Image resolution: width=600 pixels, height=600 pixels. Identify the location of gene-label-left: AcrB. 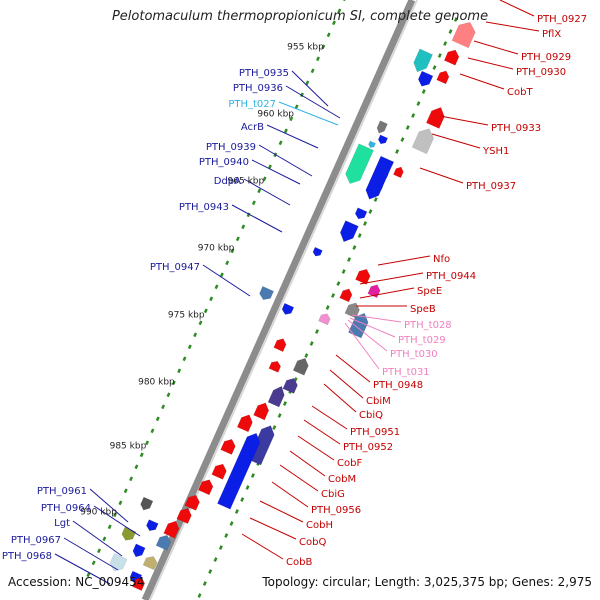
(252, 127).